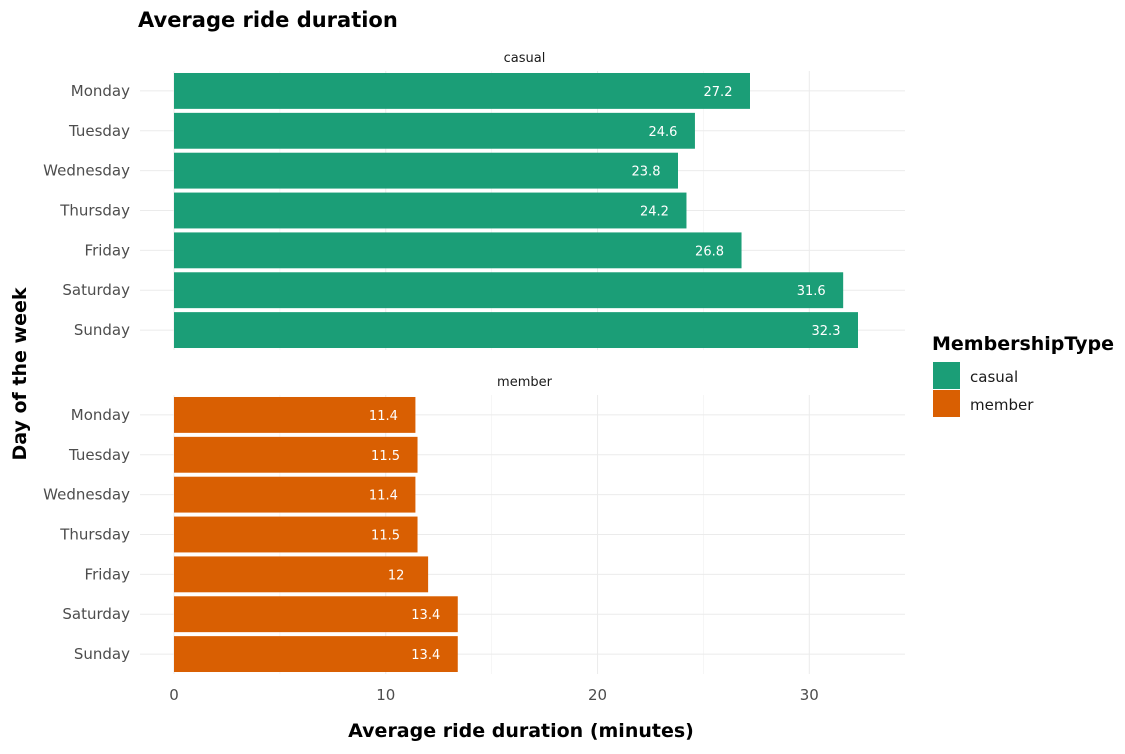  I want to click on bar-value-label: 24.6, so click(662, 132).